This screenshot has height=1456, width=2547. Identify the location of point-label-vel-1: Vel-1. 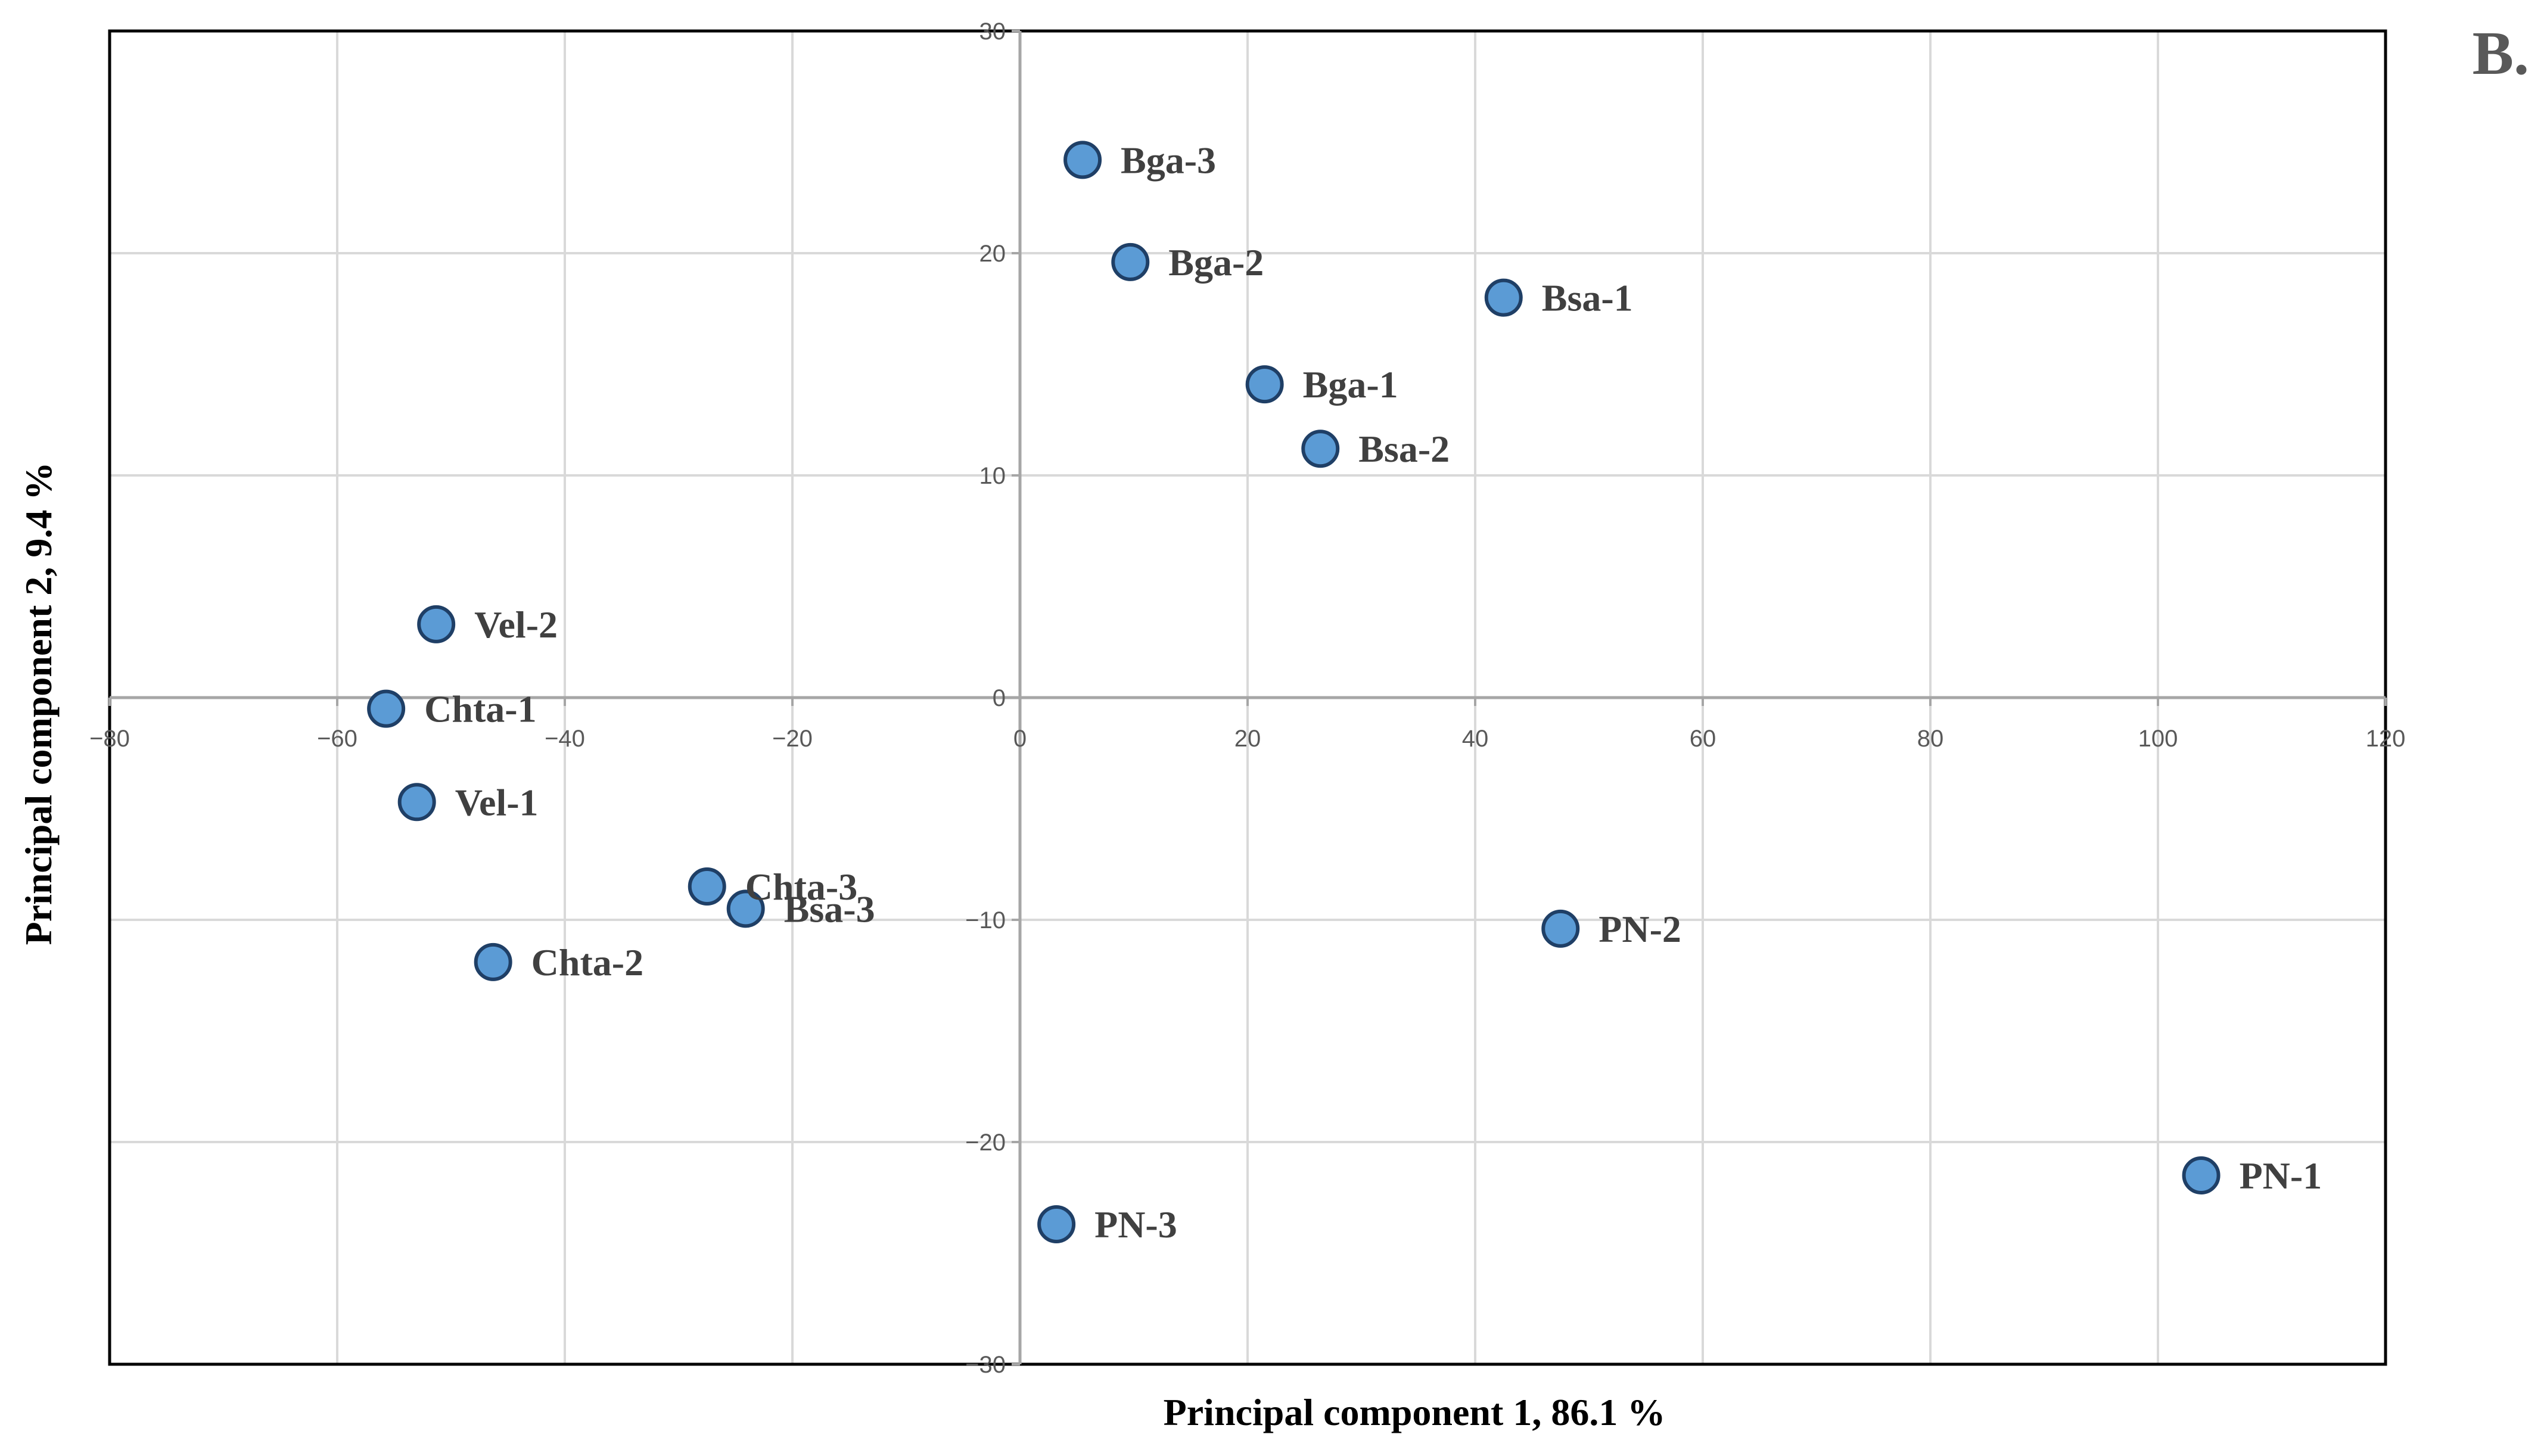
(497, 802).